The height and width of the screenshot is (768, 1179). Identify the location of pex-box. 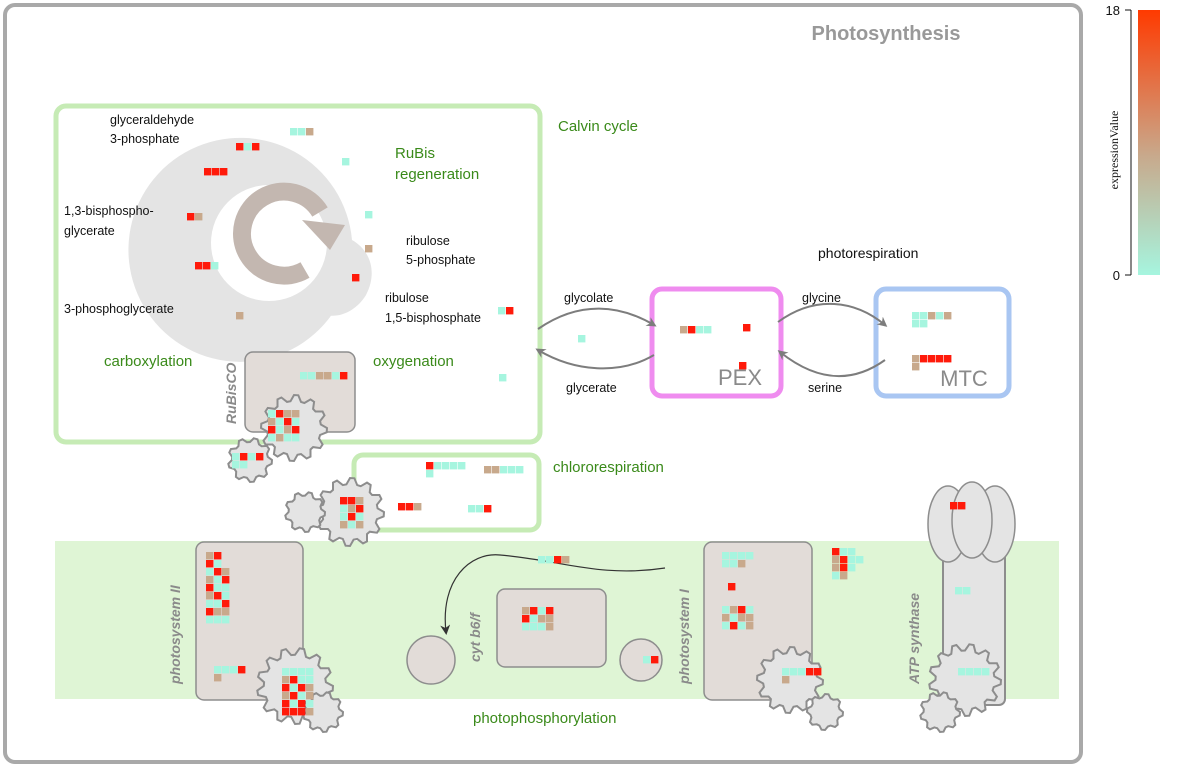
(716, 342).